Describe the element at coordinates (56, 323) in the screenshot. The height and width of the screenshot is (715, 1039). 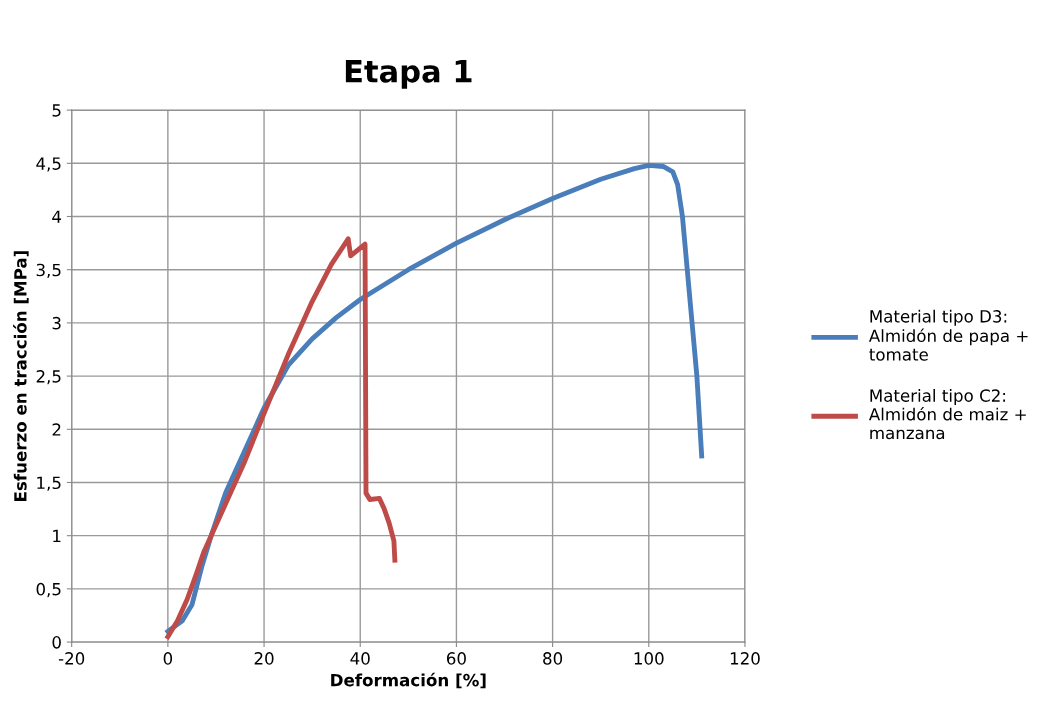
I see `y-tick-label: 3` at that location.